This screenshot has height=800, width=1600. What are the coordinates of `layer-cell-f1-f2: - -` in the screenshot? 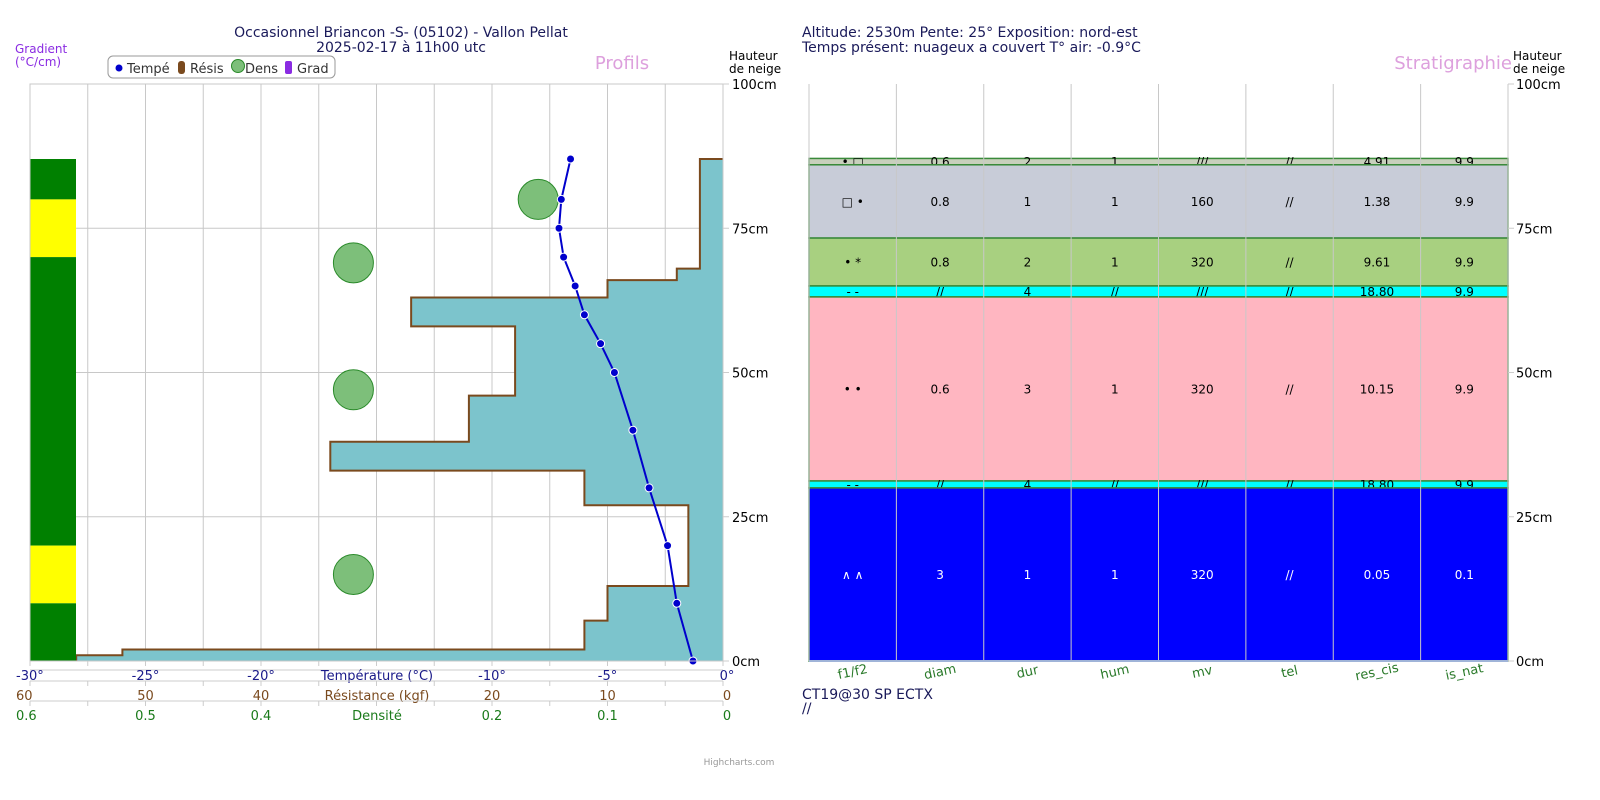 It's located at (852, 292).